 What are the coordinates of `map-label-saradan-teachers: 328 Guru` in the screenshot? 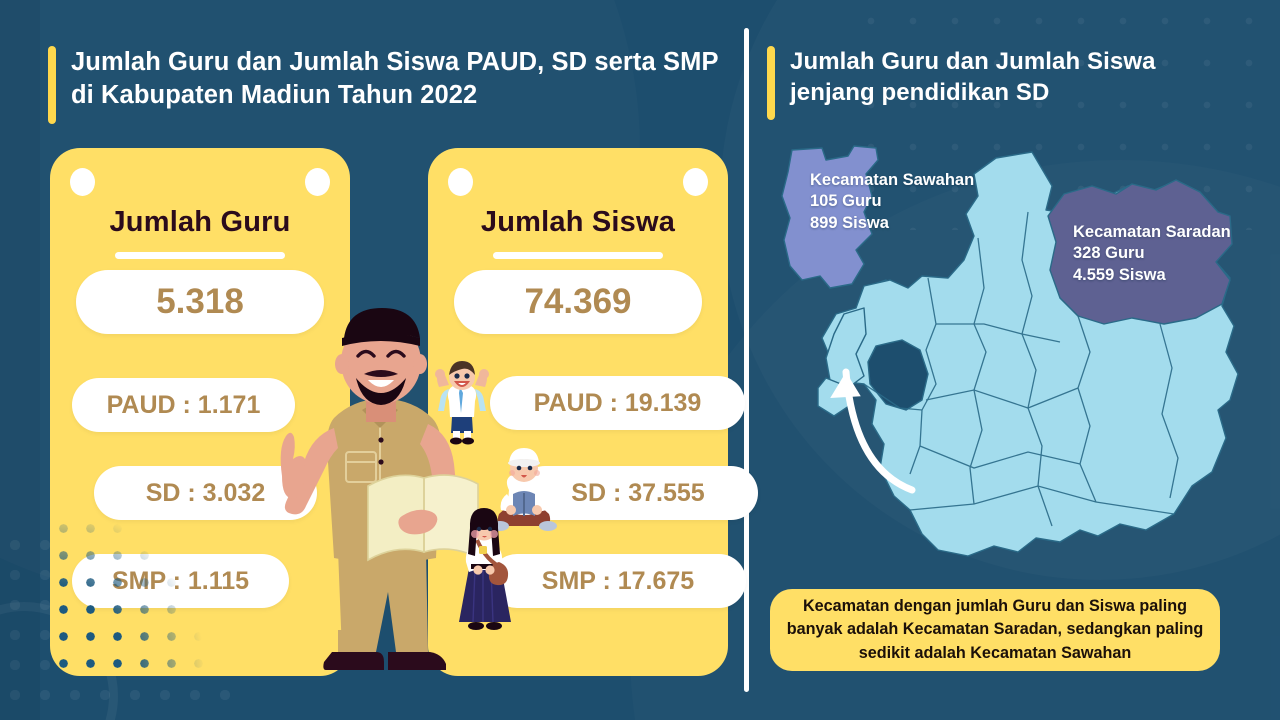 It's located at (1109, 253).